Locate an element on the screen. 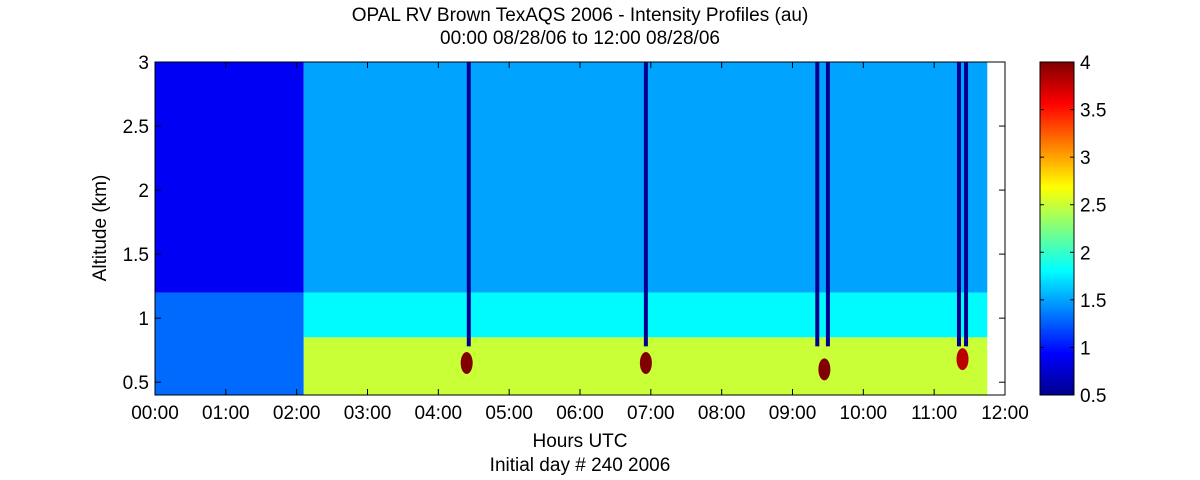 The image size is (1200, 480). x-tick-label-2: 02:00 is located at coordinates (297, 413).